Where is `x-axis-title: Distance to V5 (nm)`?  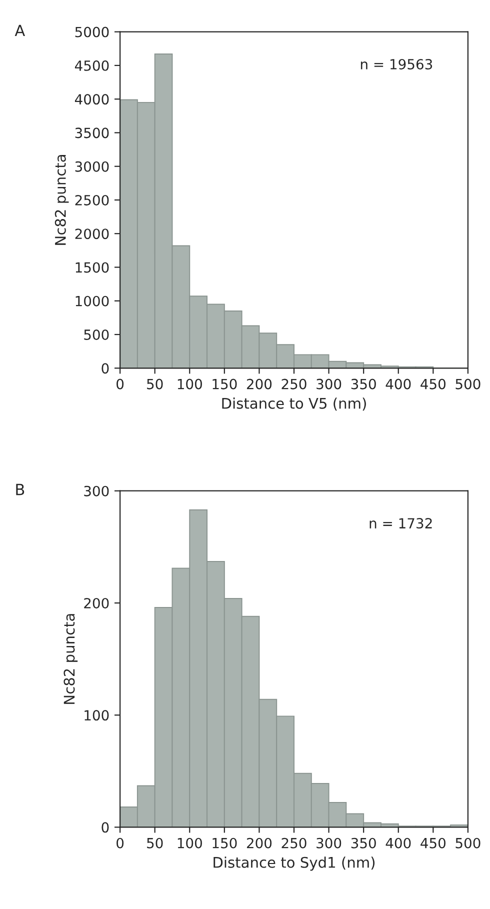
x-axis-title: Distance to V5 (nm) is located at coordinates (294, 404).